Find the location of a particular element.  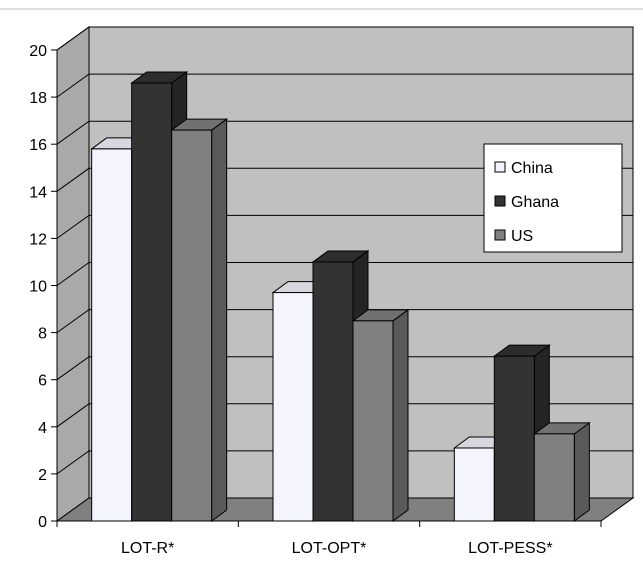

y-tick-label: 20 is located at coordinates (38, 51).